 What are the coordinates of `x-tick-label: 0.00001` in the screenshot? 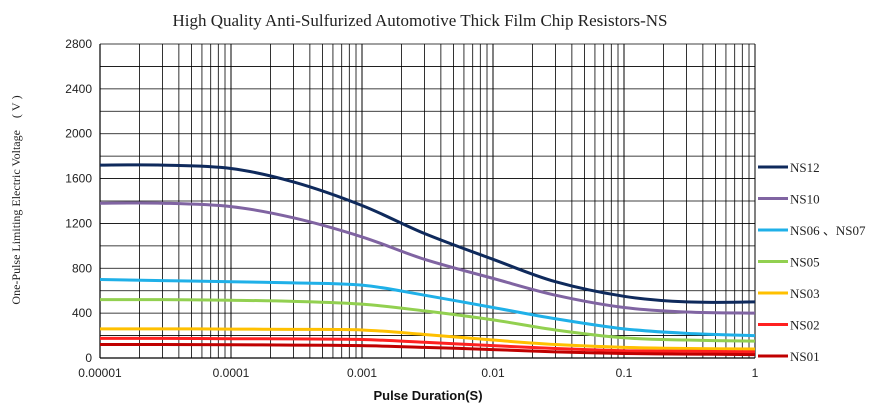 It's located at (100, 373).